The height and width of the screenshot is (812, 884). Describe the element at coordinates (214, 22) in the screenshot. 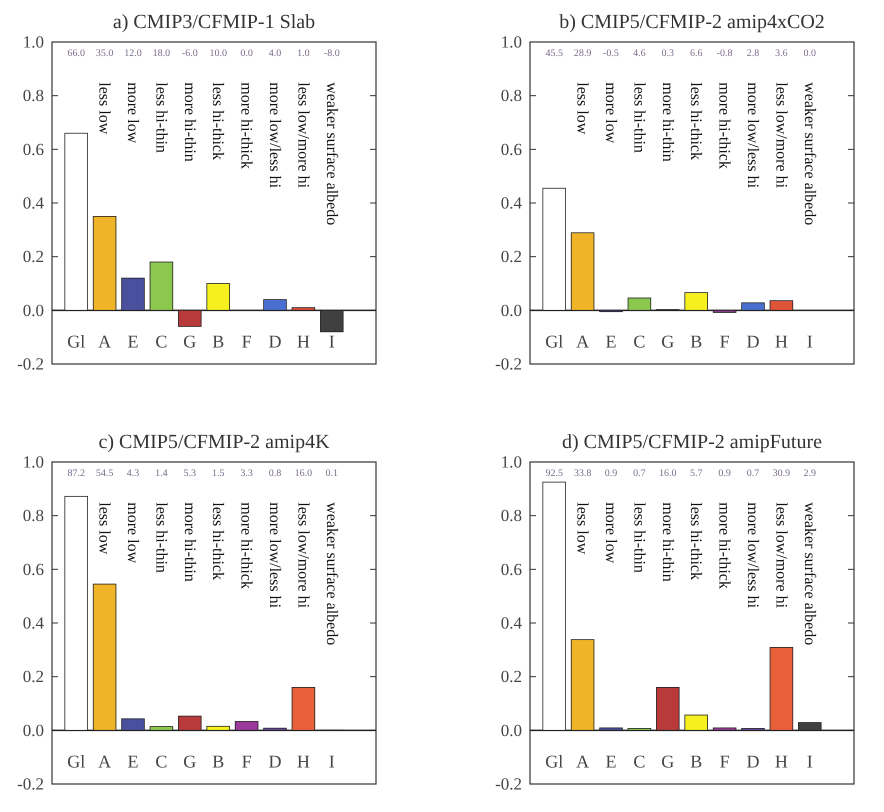

I see `chart-title: a) CMIP3/CFMIP-1 Slab` at that location.